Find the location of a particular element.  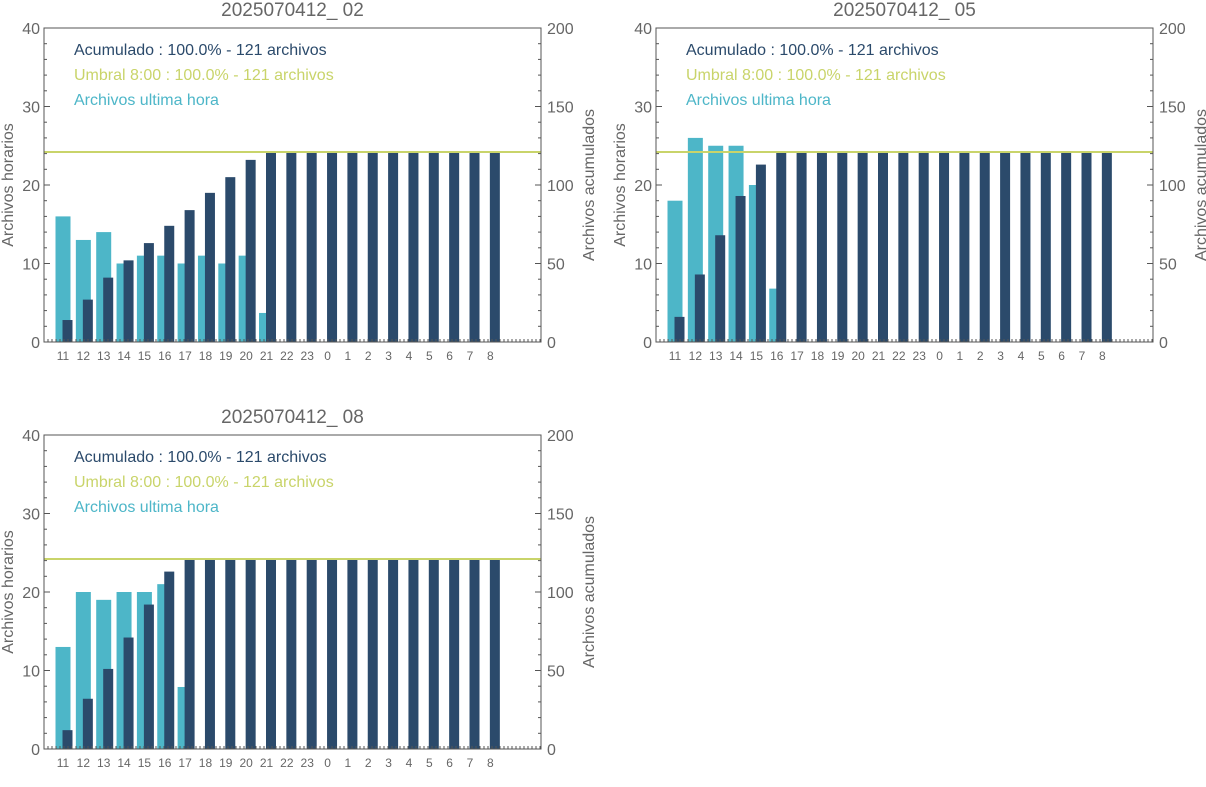

x-tick-label: 19 is located at coordinates (226, 356).